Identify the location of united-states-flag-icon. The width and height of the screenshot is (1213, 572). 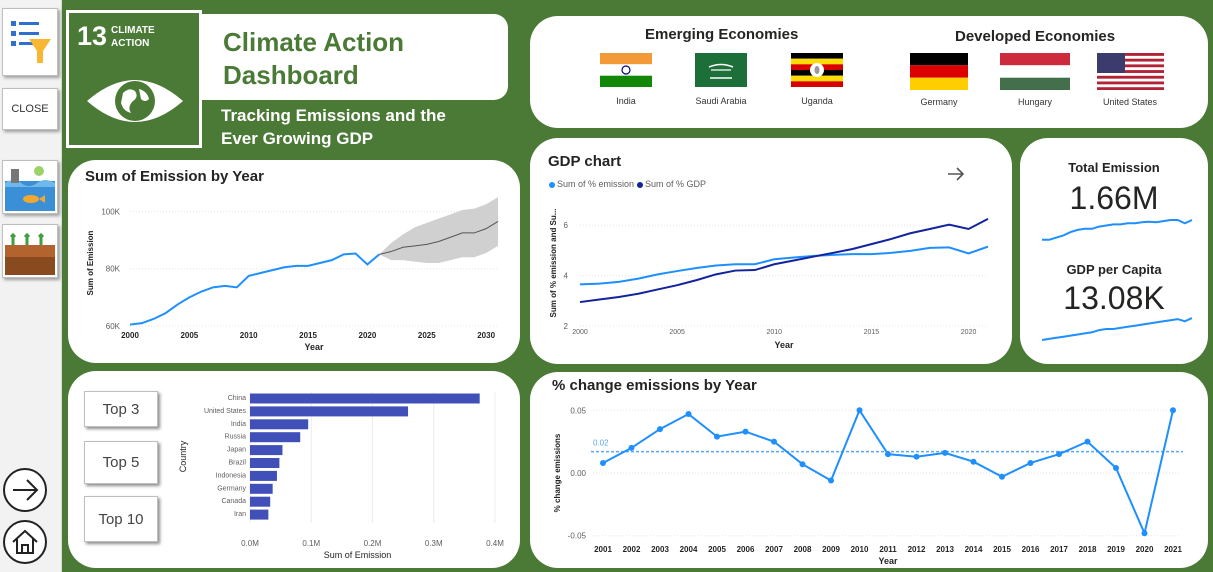
(1130, 71).